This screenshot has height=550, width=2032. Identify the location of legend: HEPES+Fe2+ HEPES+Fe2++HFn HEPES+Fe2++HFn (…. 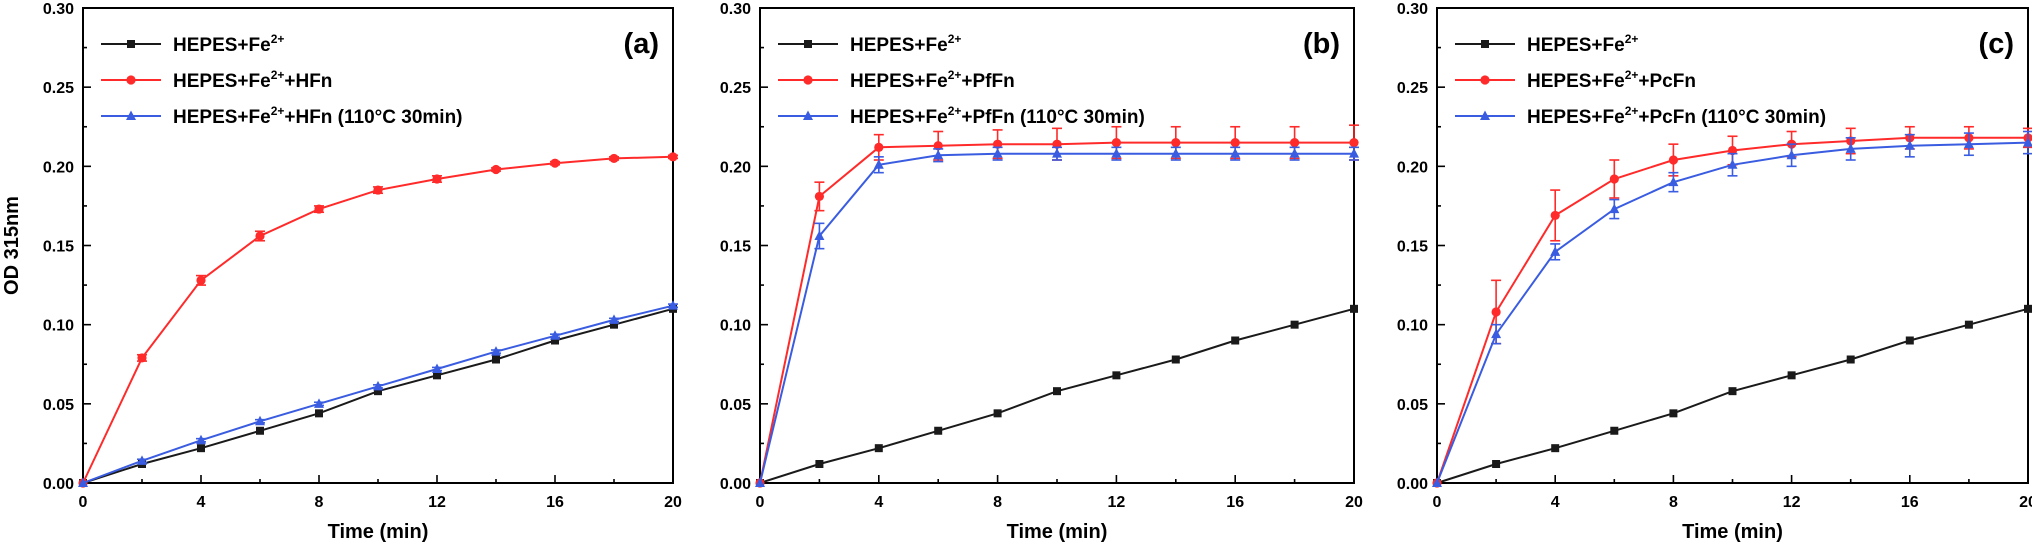
(282, 80).